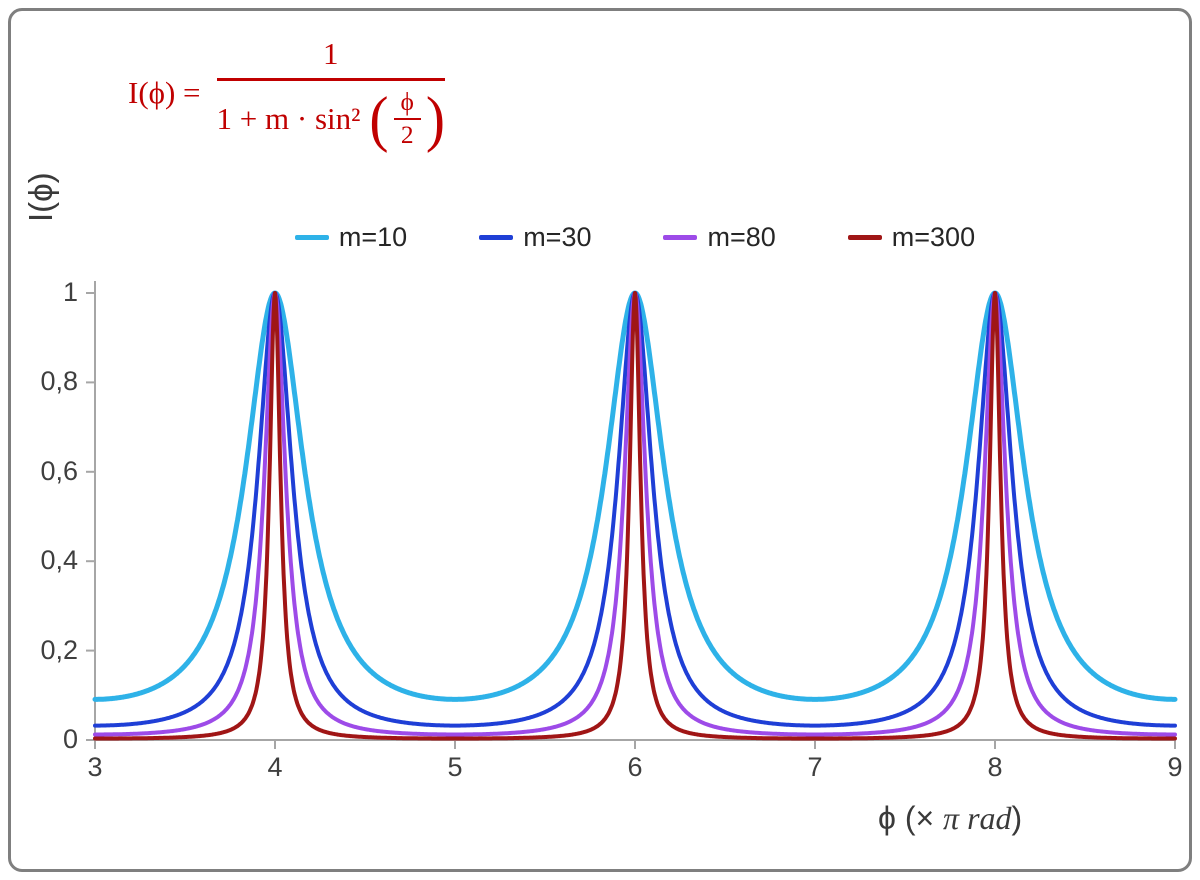 Image resolution: width=1200 pixels, height=880 pixels. I want to click on x-tick-label-4: 4, so click(275, 767).